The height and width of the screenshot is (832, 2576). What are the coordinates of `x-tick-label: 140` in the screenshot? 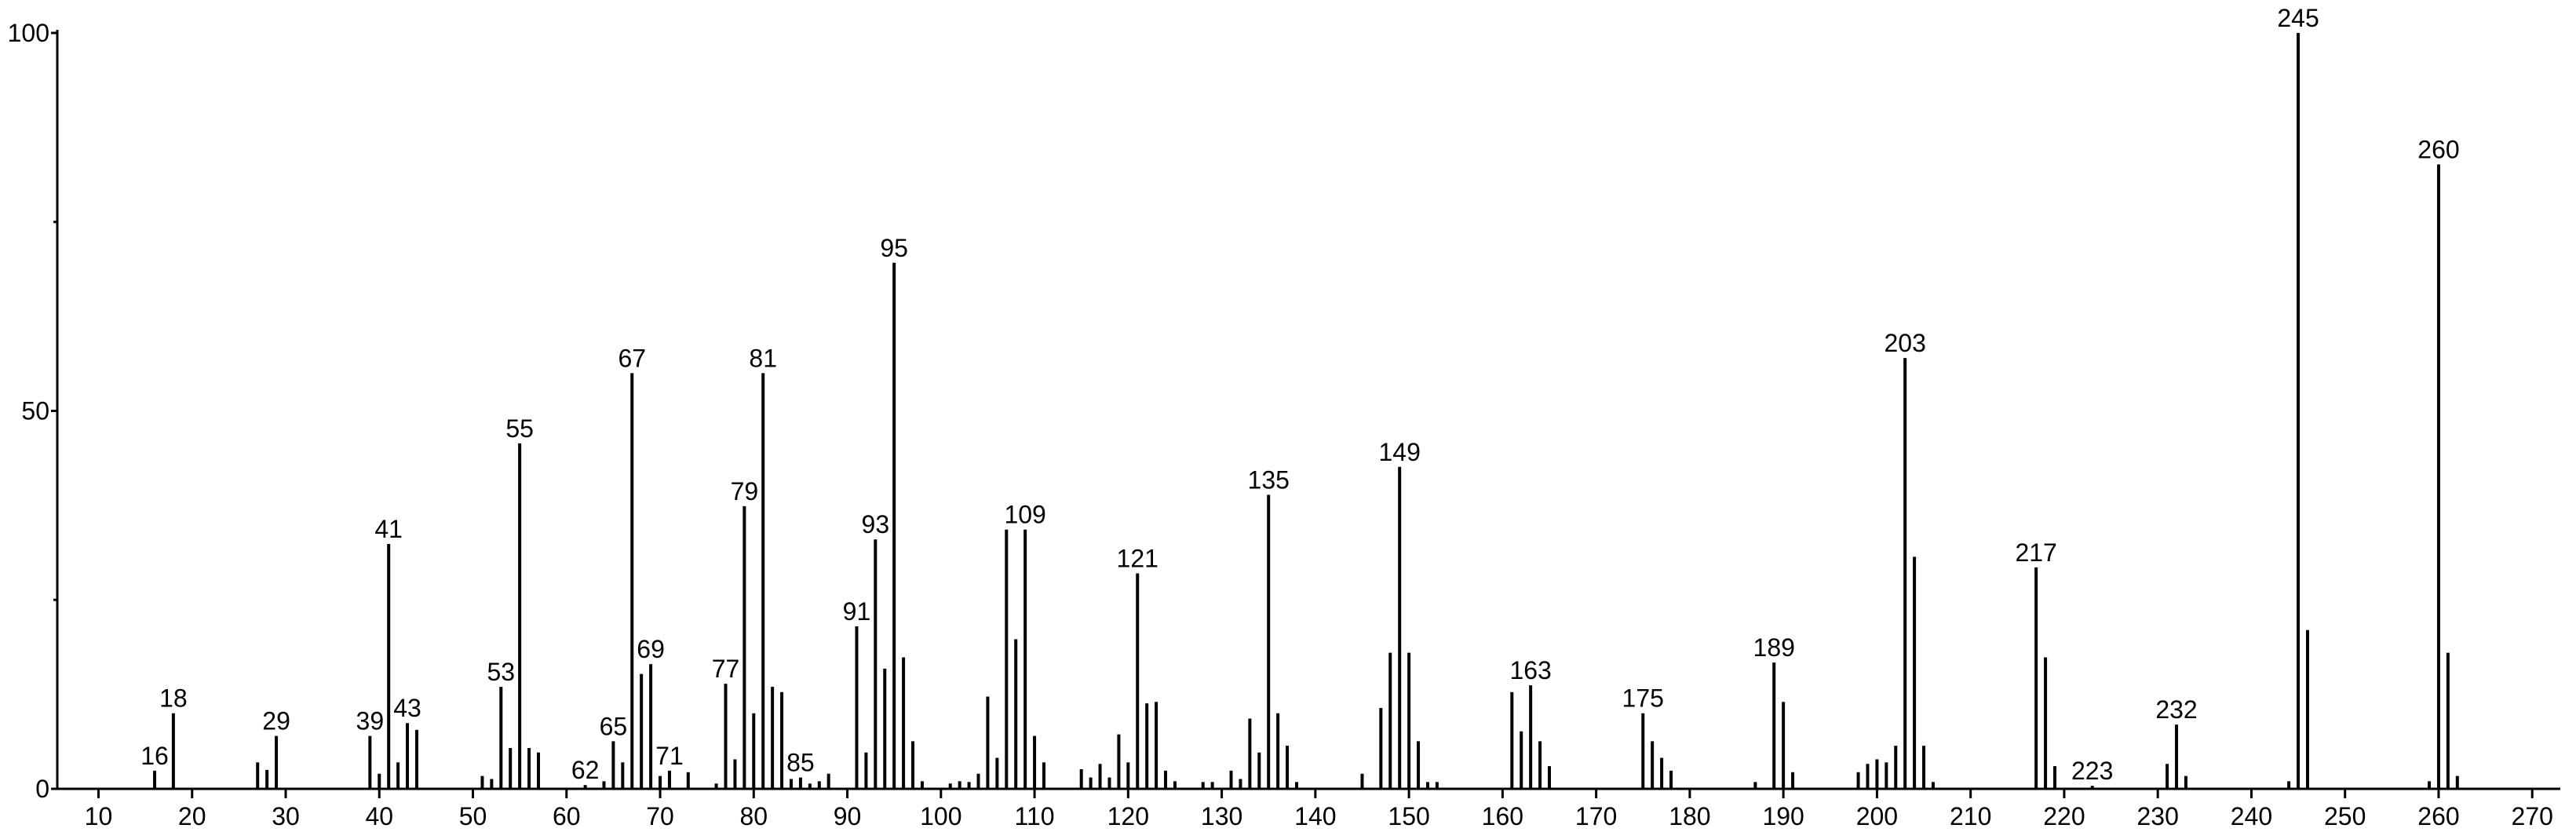 It's located at (1315, 816).